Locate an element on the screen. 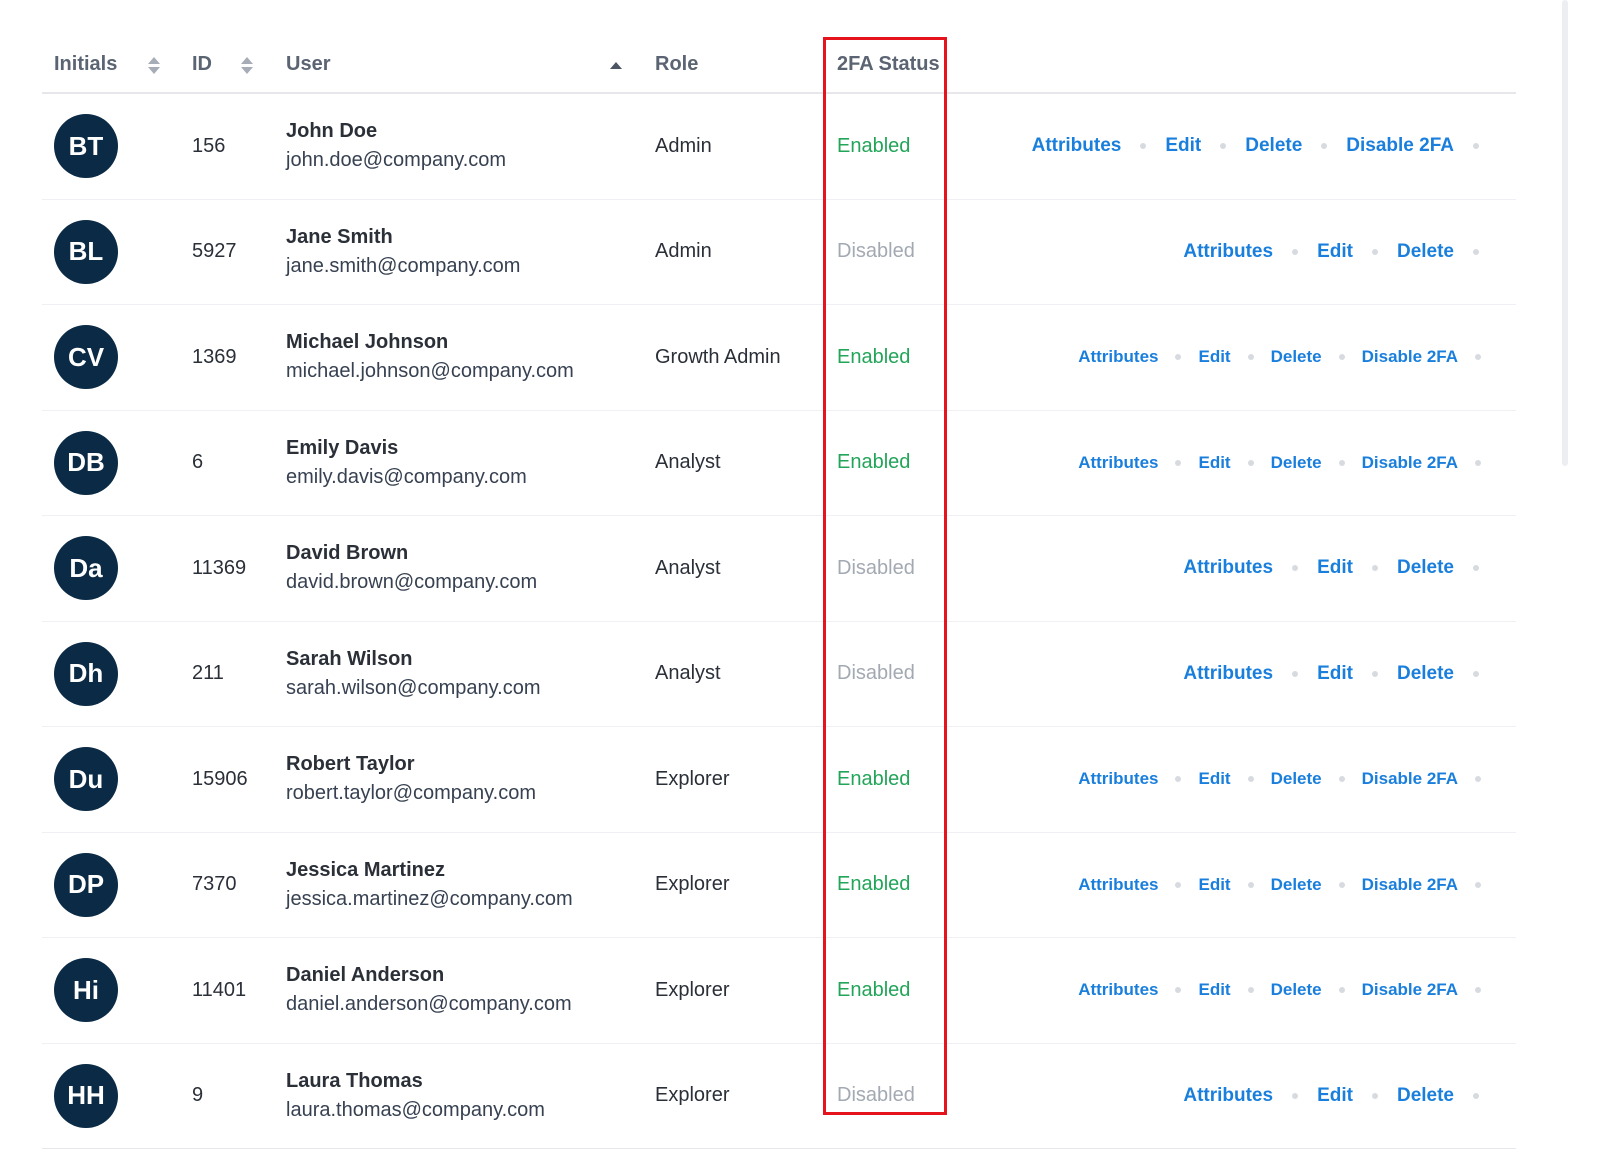  scrollbar is located at coordinates (1565, 233).